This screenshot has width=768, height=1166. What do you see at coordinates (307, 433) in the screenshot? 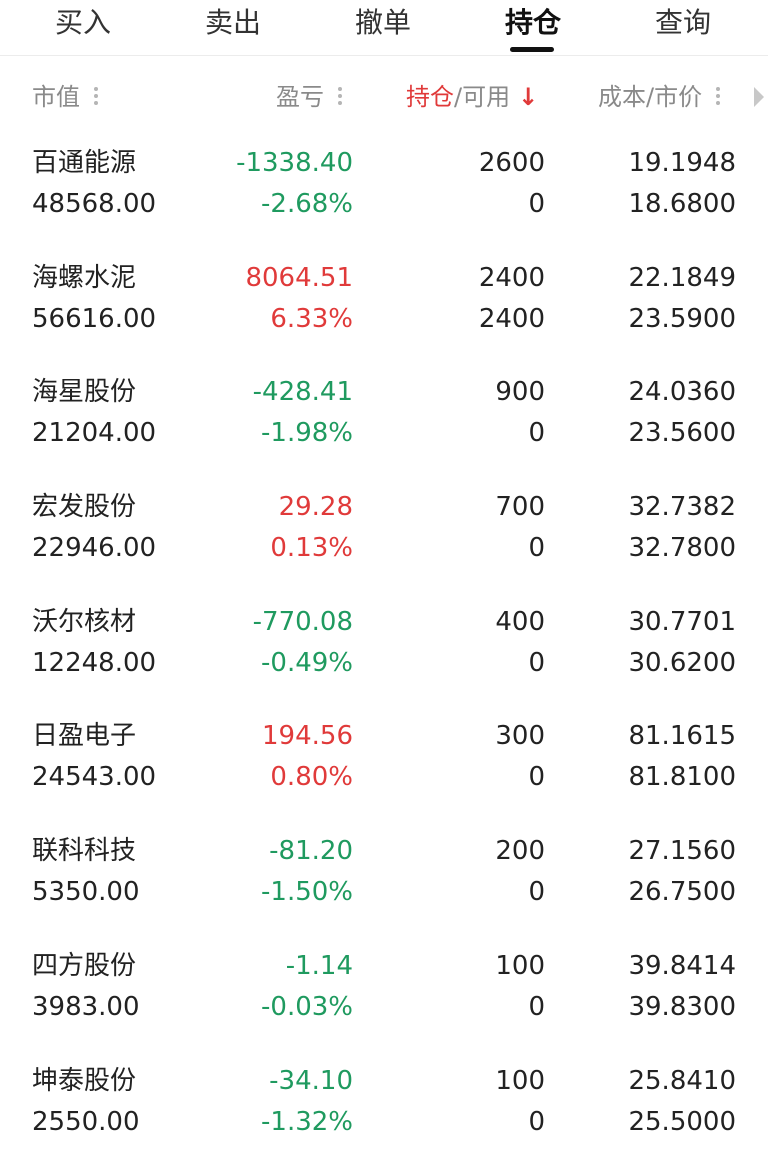
I see `profit-loss-percent: -1.98%` at bounding box center [307, 433].